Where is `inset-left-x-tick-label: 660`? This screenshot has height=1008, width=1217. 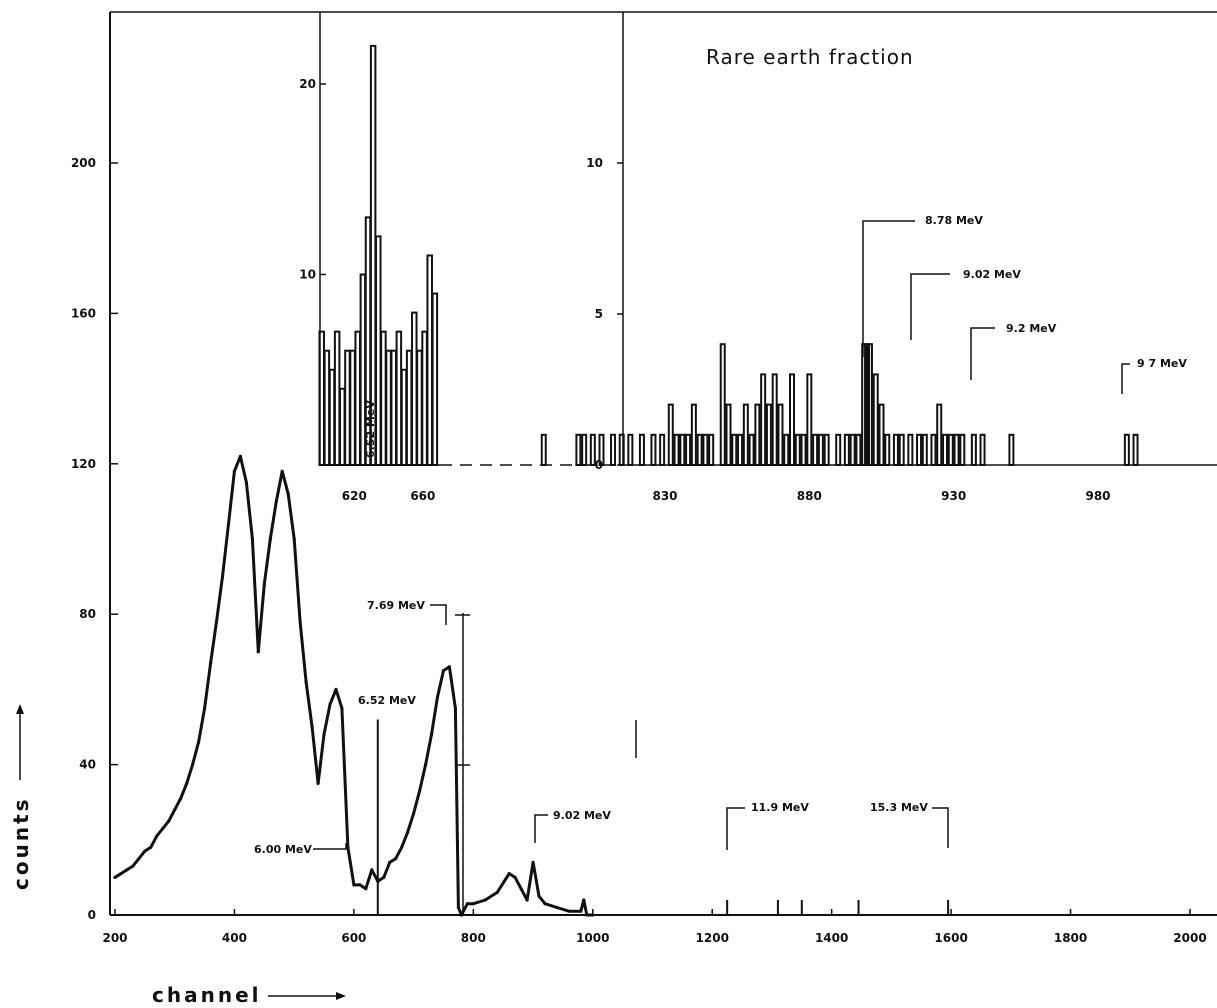
inset-left-x-tick-label: 660 is located at coordinates (422, 496).